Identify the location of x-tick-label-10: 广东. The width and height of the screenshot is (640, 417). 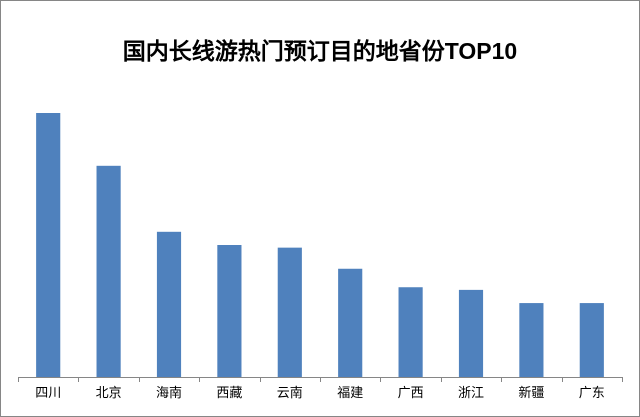
(592, 392).